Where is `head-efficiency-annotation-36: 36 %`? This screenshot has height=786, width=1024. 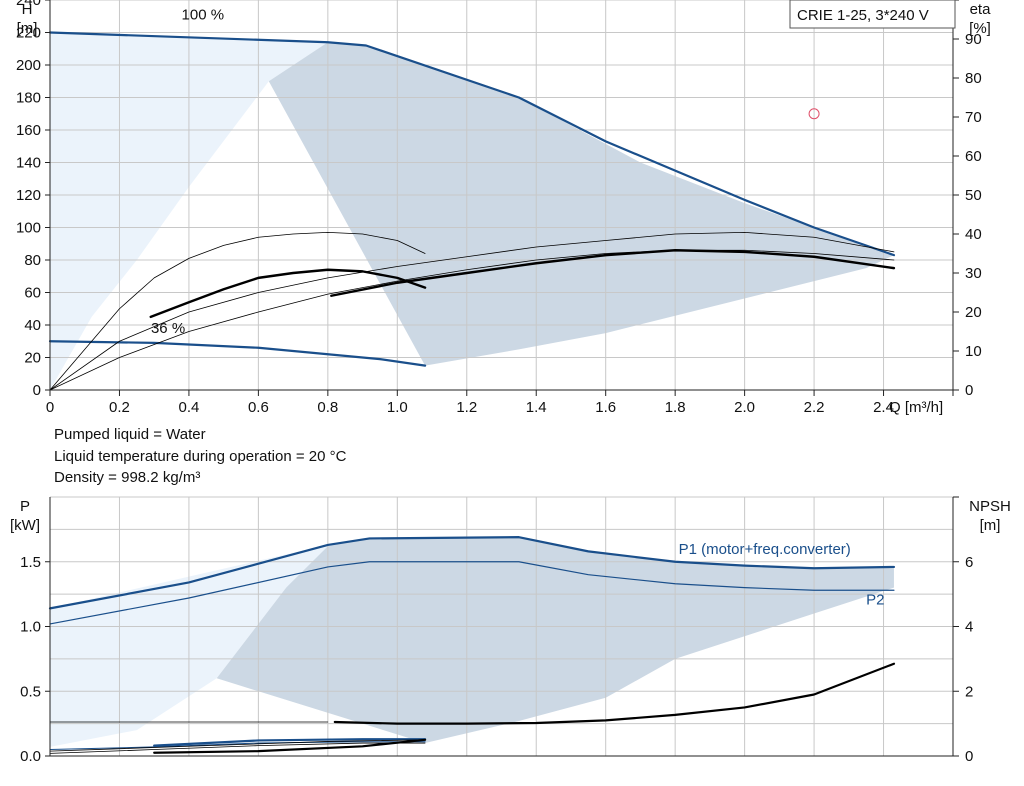 head-efficiency-annotation-36: 36 % is located at coordinates (168, 328).